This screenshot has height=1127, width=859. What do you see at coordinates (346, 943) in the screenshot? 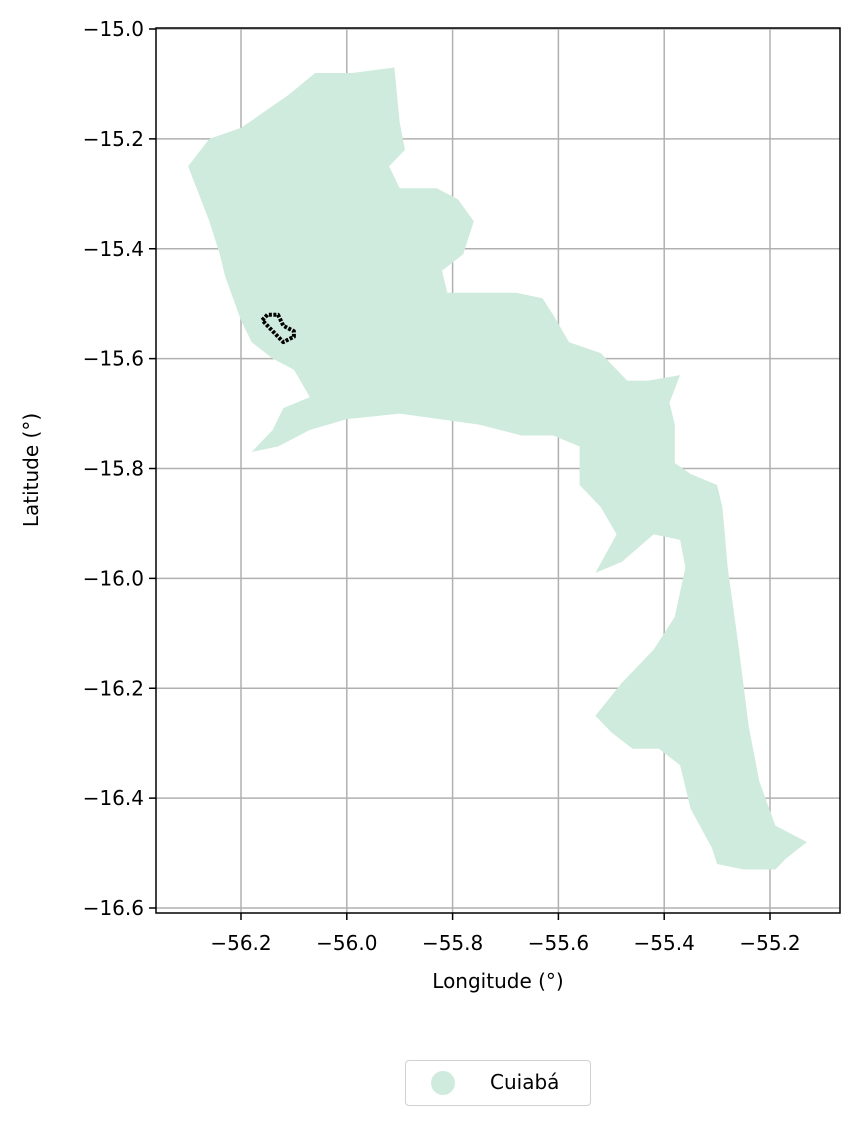
I see `x-tick-label: −56.0` at bounding box center [346, 943].